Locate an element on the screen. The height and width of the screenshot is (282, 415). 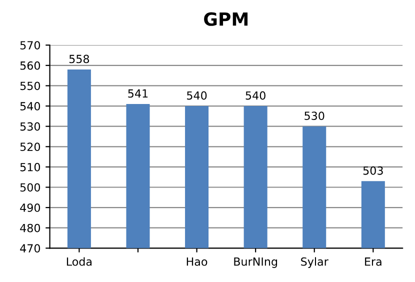
data-label: 541 is located at coordinates (138, 93).